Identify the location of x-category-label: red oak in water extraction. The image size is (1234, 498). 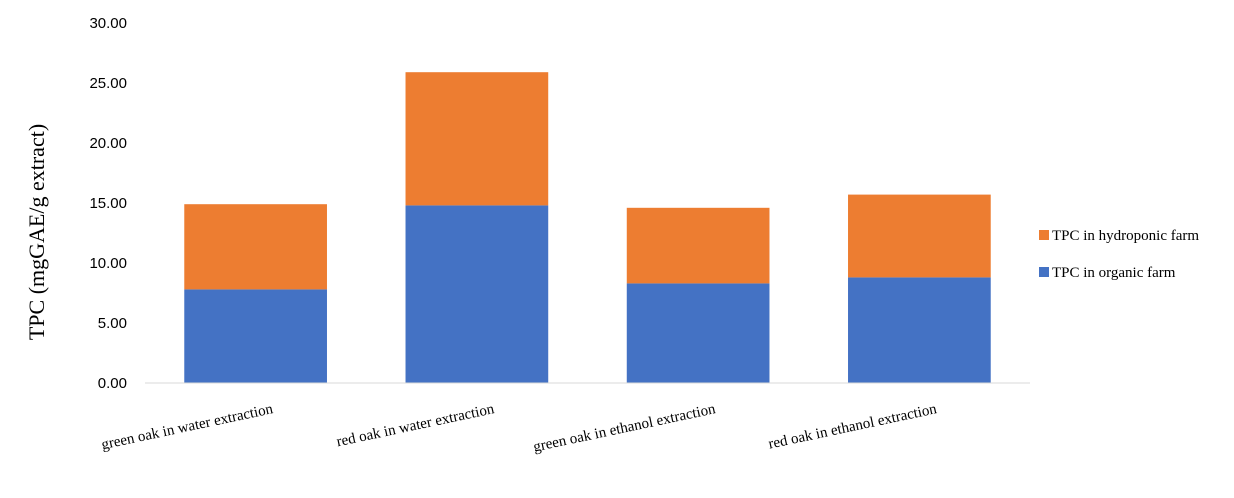
(415, 425).